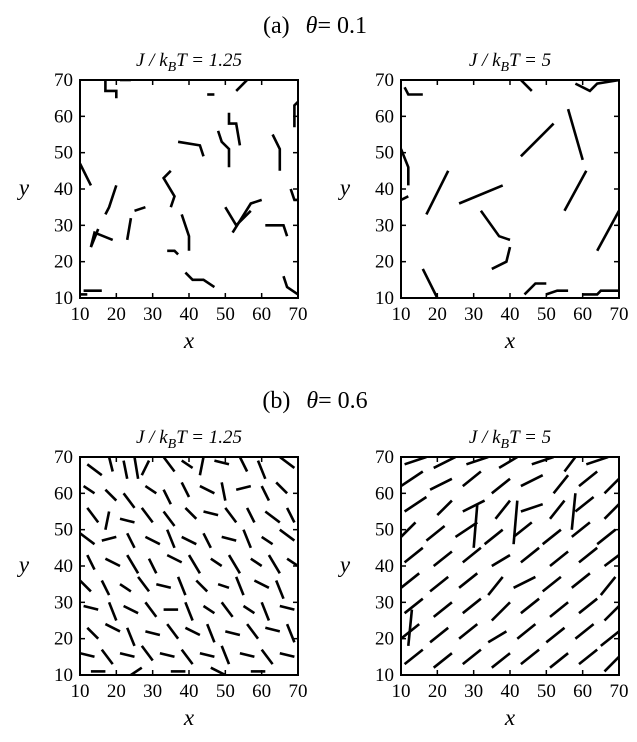 The width and height of the screenshot is (637, 742). Describe the element at coordinates (80, 314) in the screenshot. I see `x-tick-label: 10` at that location.